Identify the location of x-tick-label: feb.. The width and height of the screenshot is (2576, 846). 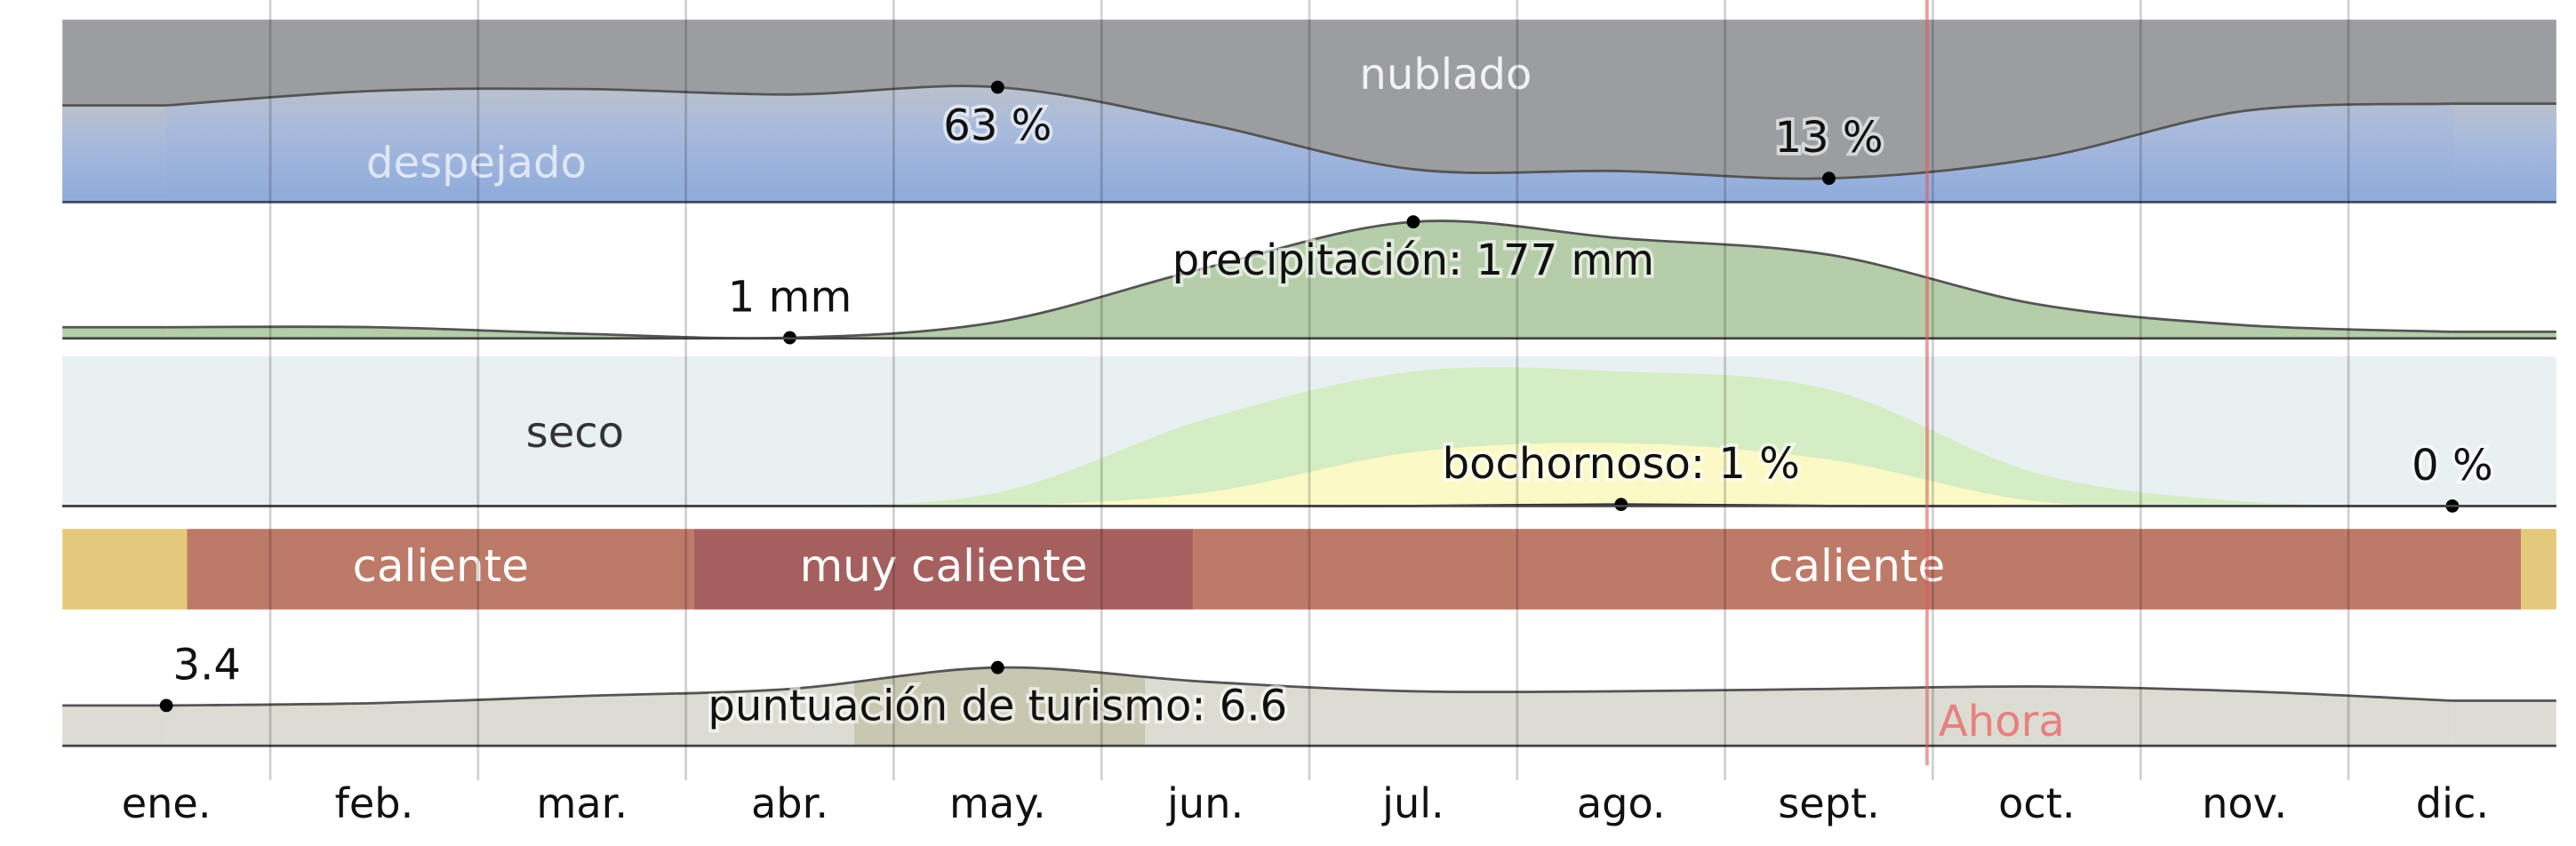
(374, 803).